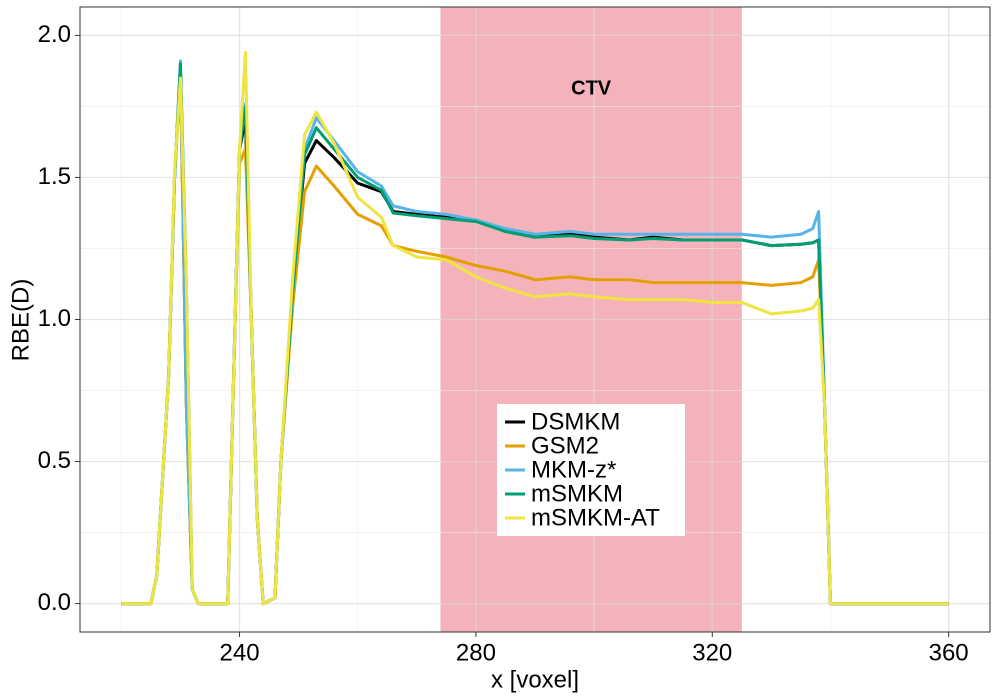 This screenshot has height=700, width=1000. I want to click on legend-box, so click(591, 470).